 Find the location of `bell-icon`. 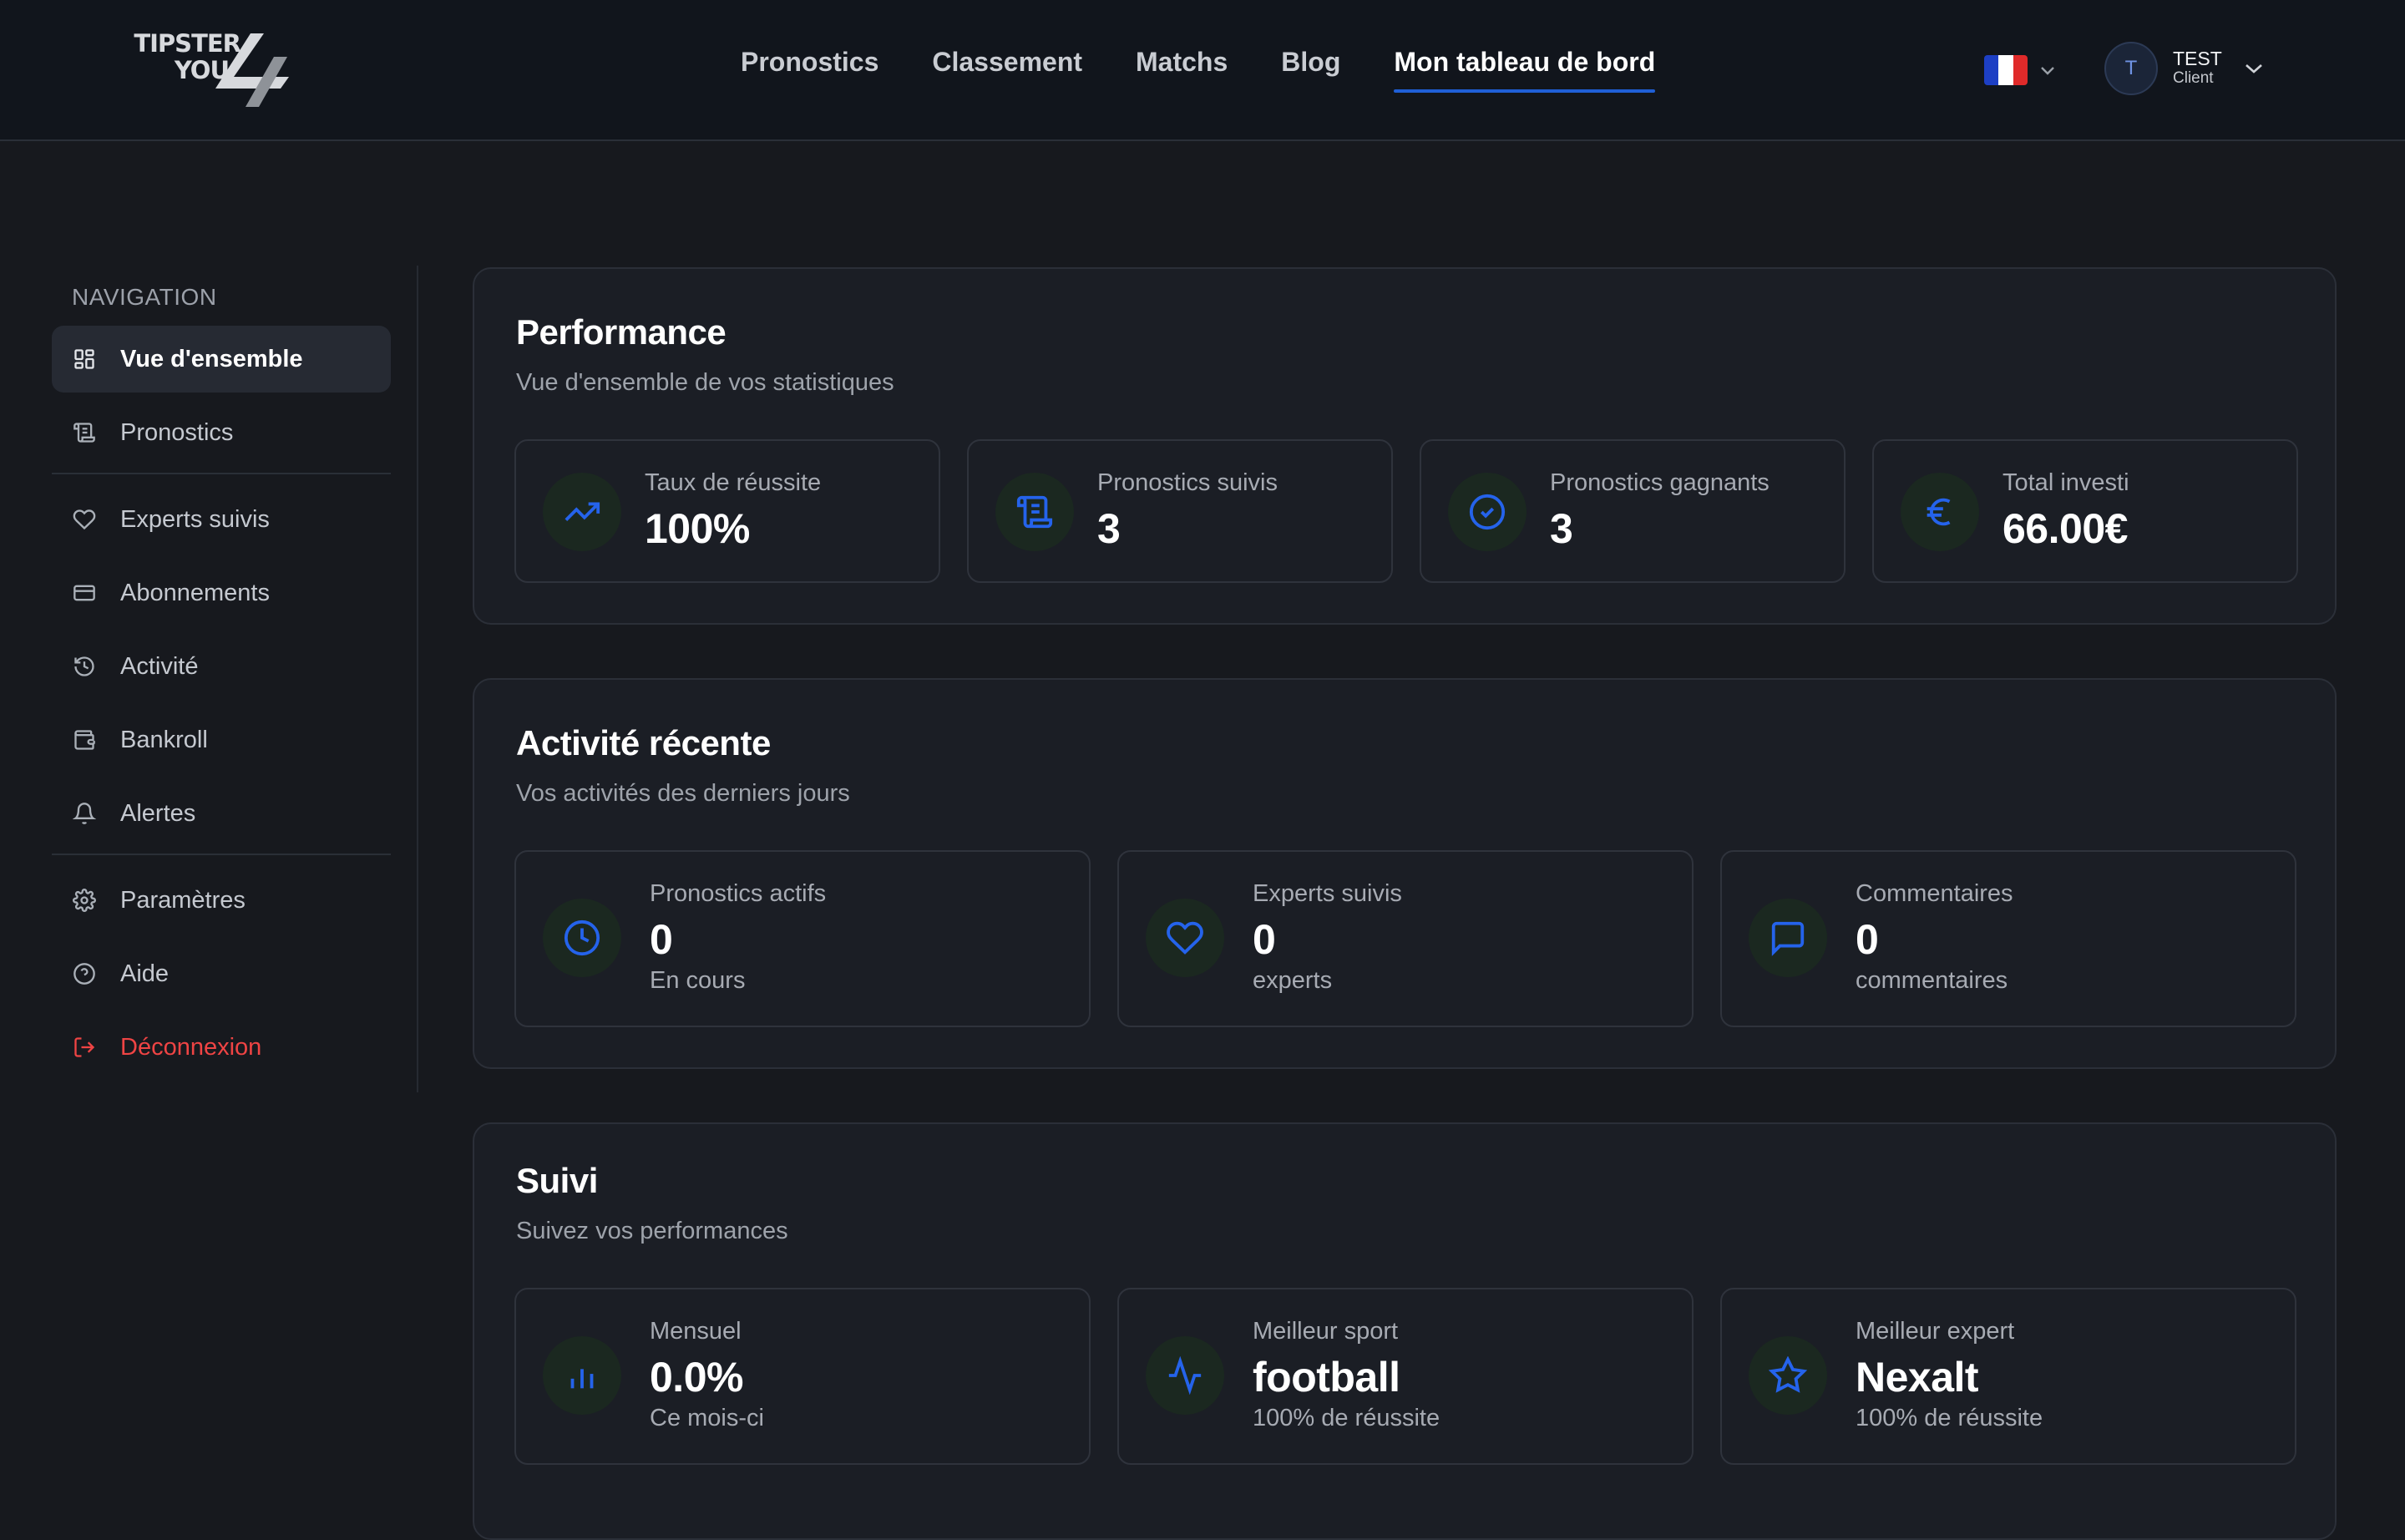

bell-icon is located at coordinates (84, 814).